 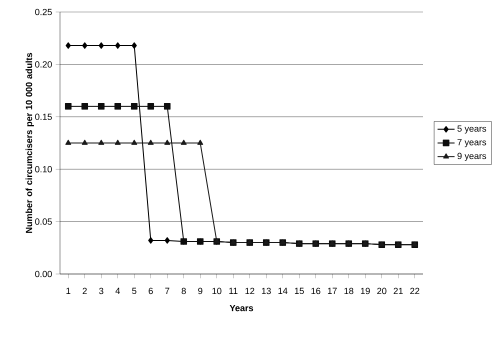 What do you see at coordinates (117, 291) in the screenshot?
I see `x-tick-label: 4` at bounding box center [117, 291].